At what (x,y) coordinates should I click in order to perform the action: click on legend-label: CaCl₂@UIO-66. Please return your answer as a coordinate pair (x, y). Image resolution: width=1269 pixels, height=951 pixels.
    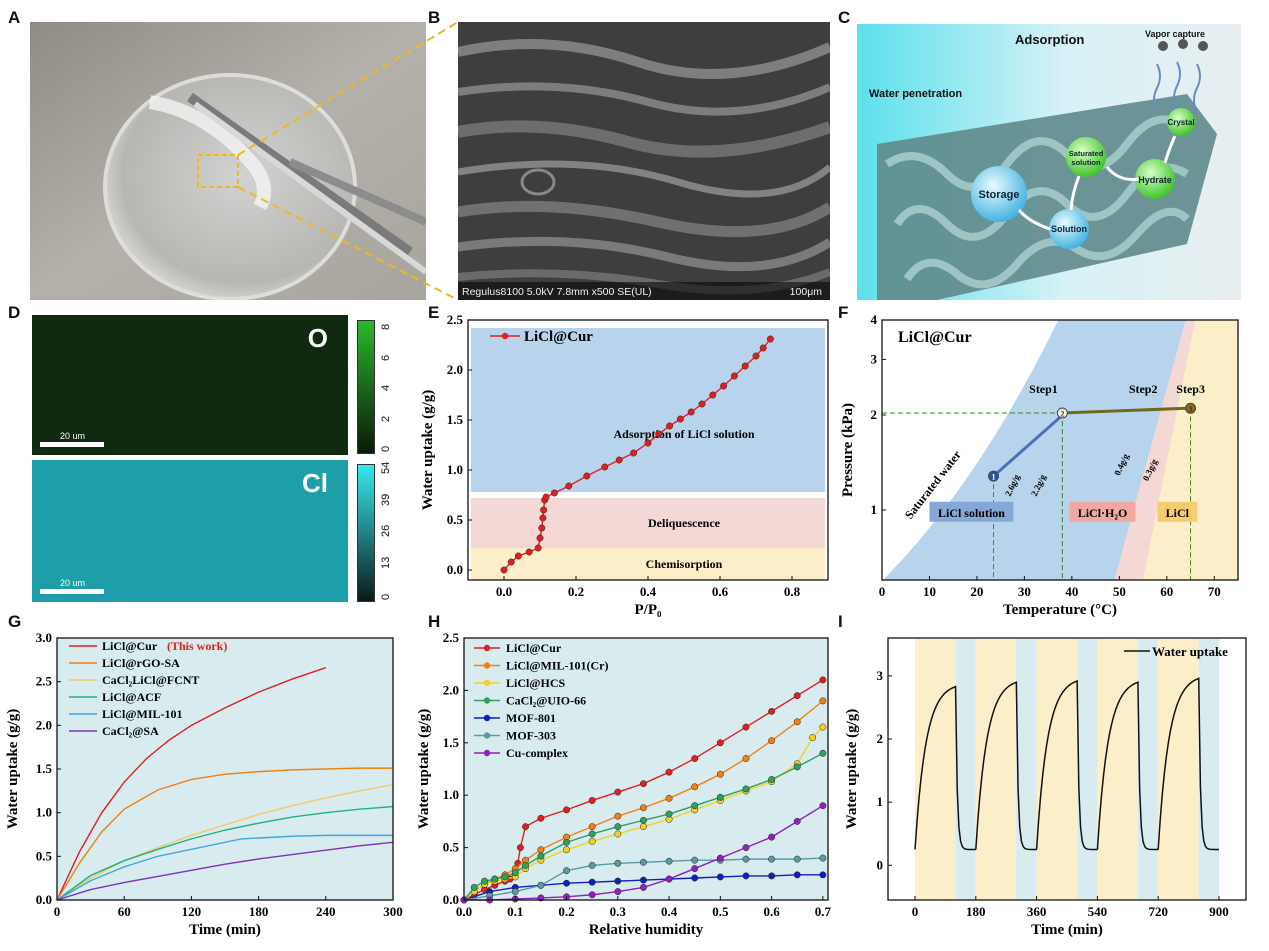
    Looking at the image, I should click on (546, 701).